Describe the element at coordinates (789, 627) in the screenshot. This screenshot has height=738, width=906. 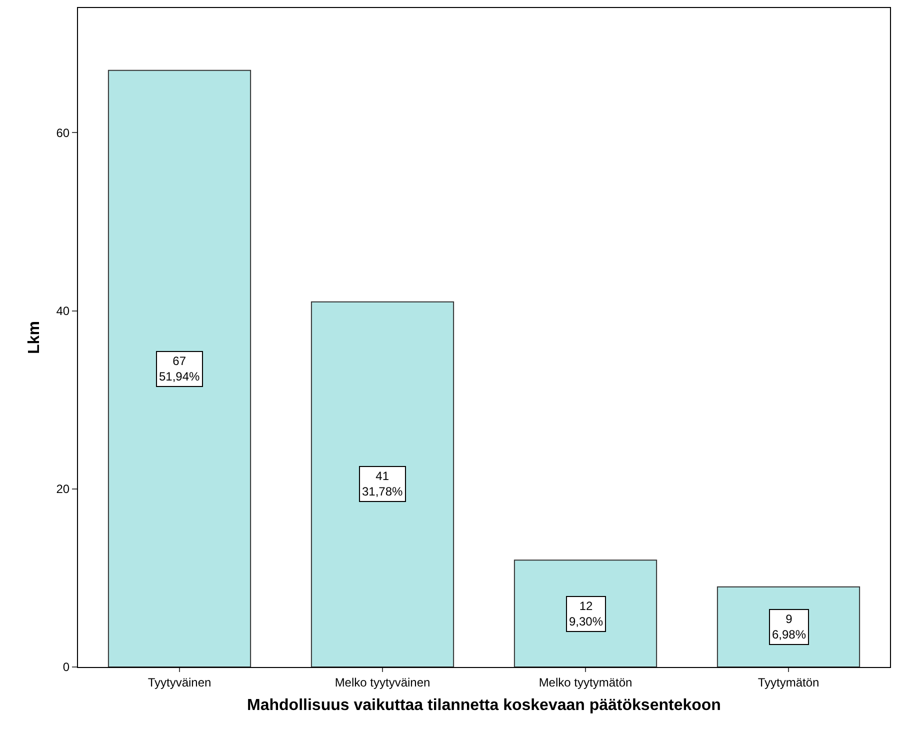
I see `data-label: 9 6,98%` at that location.